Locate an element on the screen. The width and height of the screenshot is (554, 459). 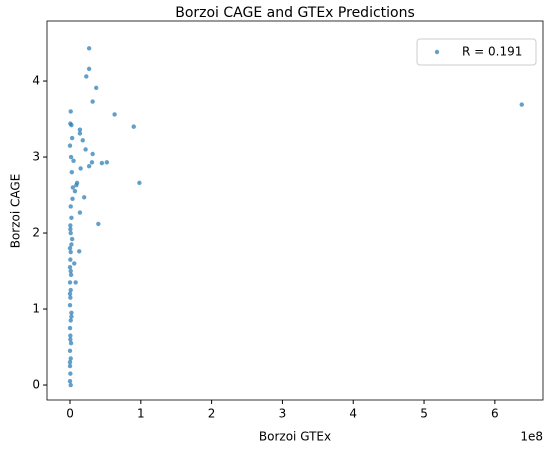
x-tick-label: 5 is located at coordinates (424, 414).